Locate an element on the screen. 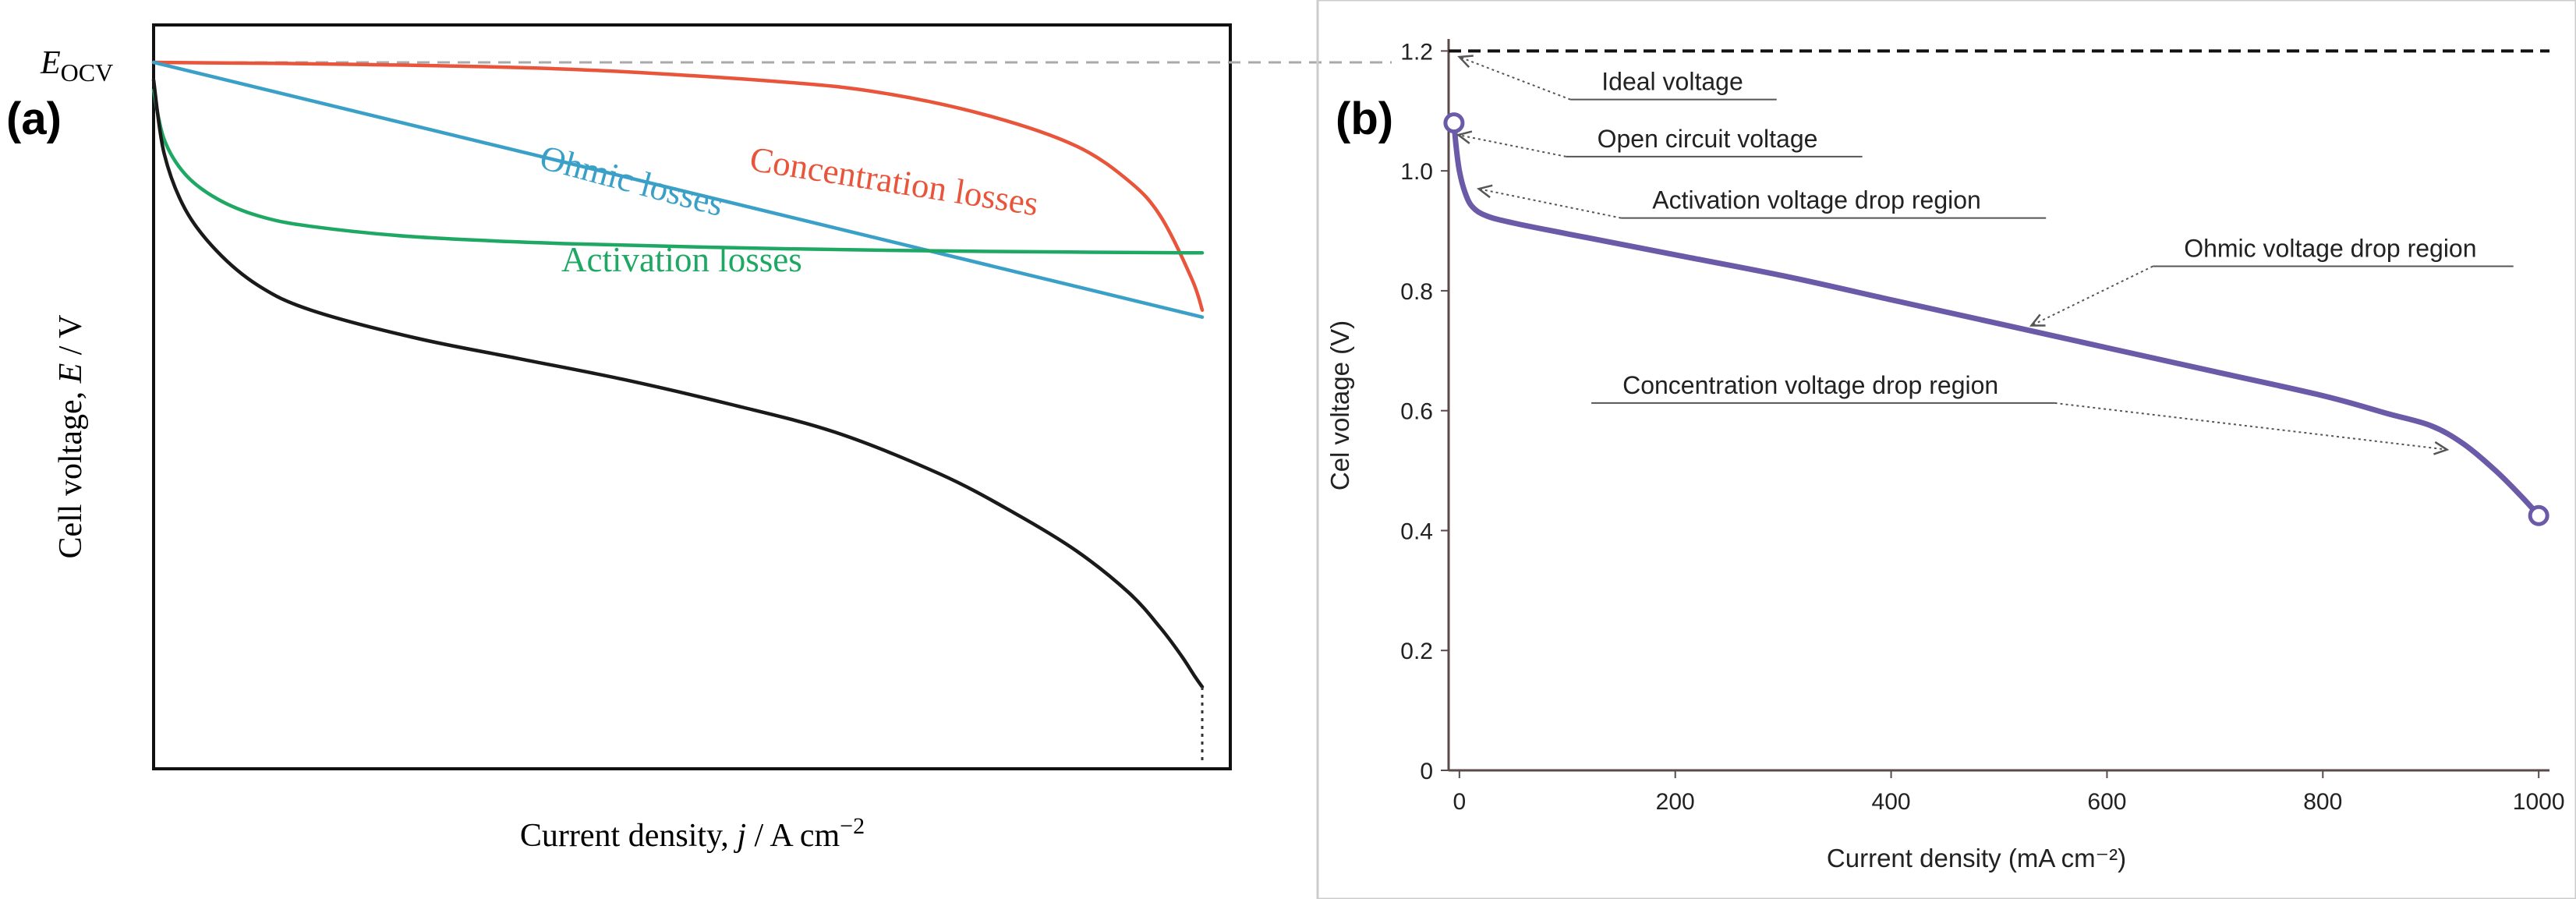 This screenshot has height=899, width=2576. x-tick-label: 400 is located at coordinates (1891, 802).